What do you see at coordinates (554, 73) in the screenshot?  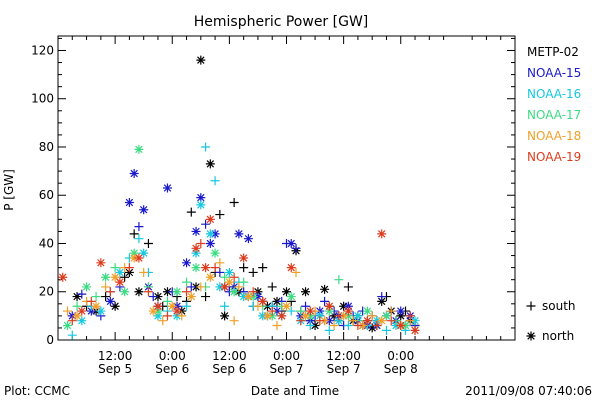 I see `legend-entry: NOAA-15` at bounding box center [554, 73].